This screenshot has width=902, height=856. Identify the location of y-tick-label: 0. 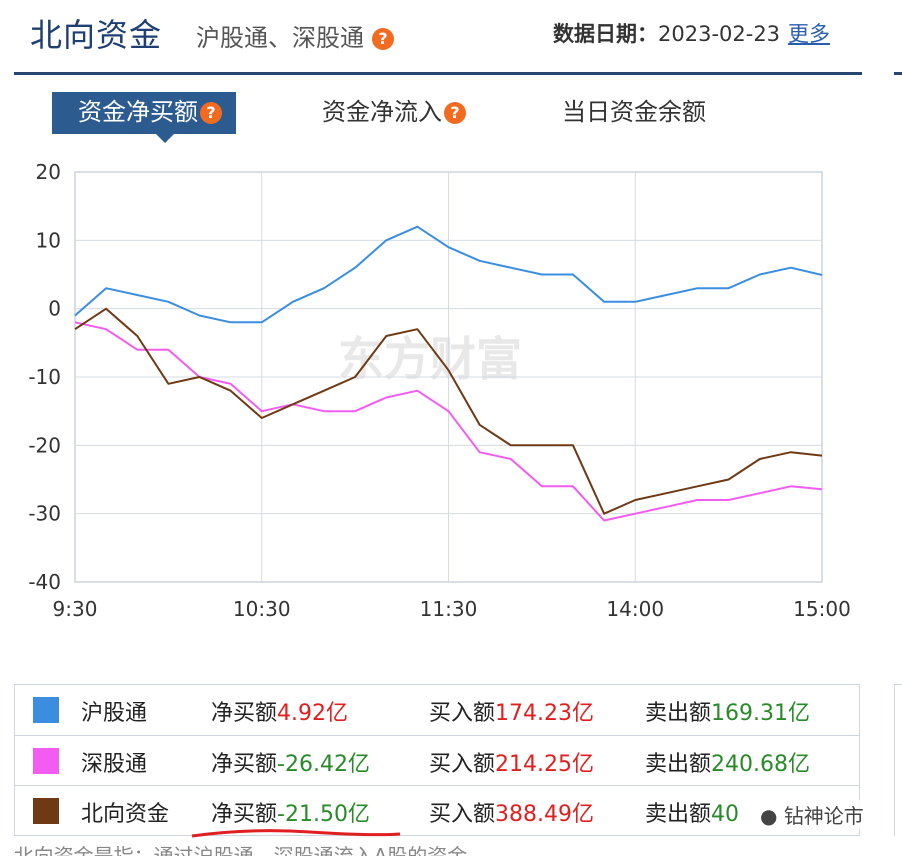
(54, 309).